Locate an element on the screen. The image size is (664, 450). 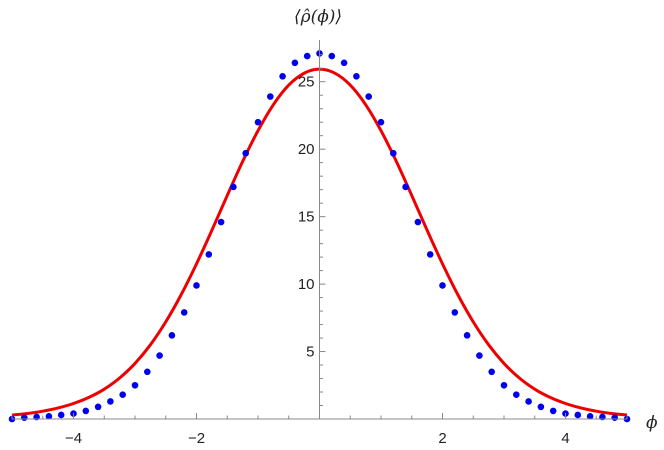
y-axis-label: ⟨ρ̂(ϕ)⟩ is located at coordinates (318, 17).